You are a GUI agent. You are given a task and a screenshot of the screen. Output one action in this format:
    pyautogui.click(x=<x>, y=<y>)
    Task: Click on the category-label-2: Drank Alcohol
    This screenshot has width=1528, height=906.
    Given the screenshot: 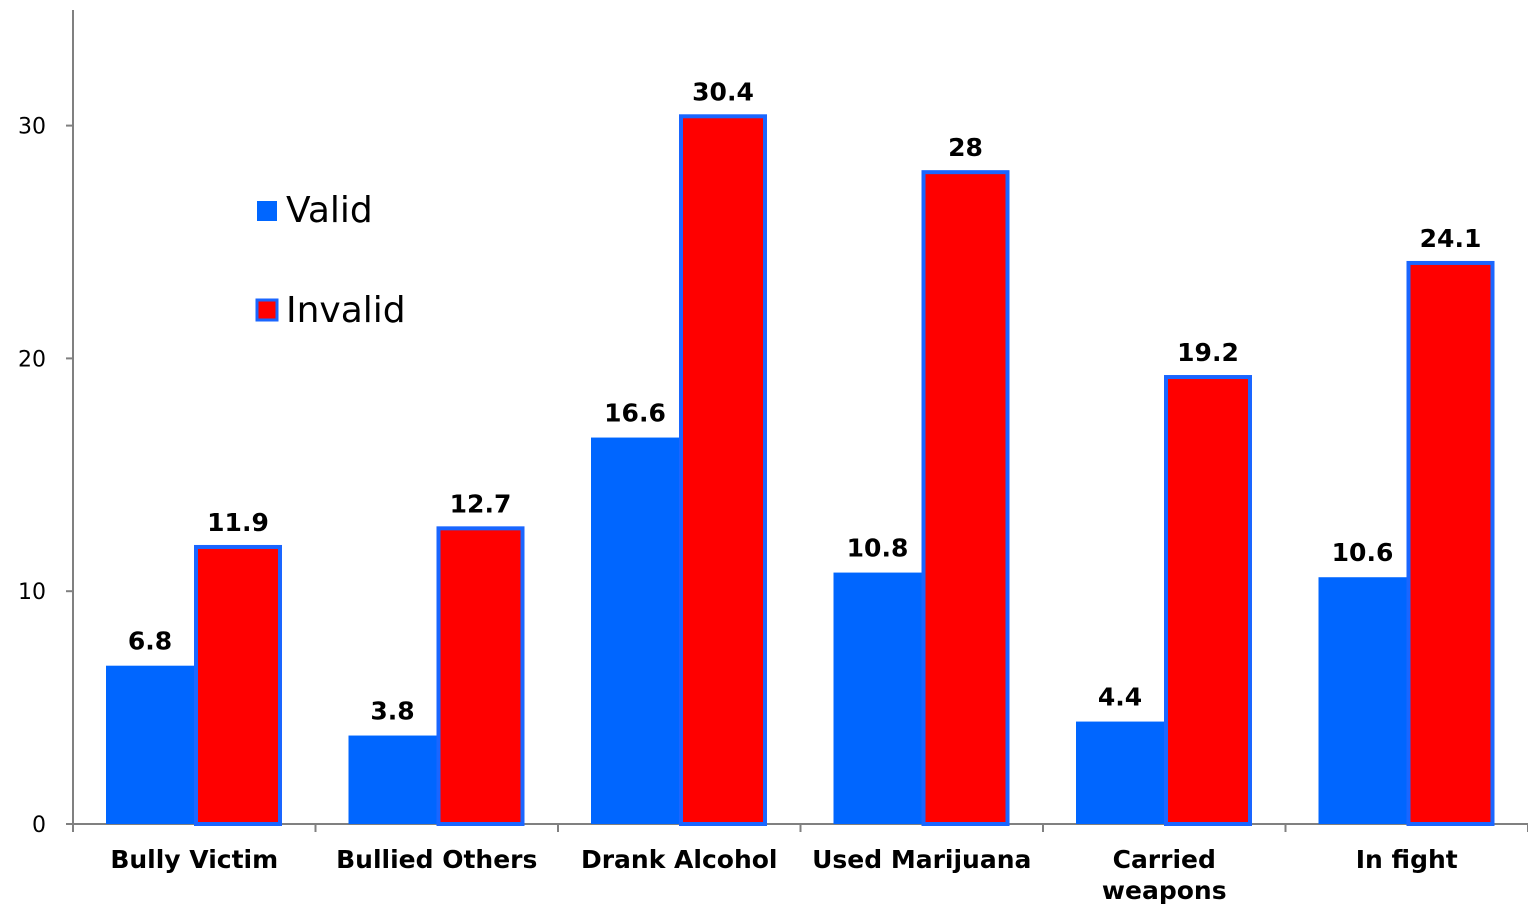 What is the action you would take?
    pyautogui.click(x=679, y=859)
    